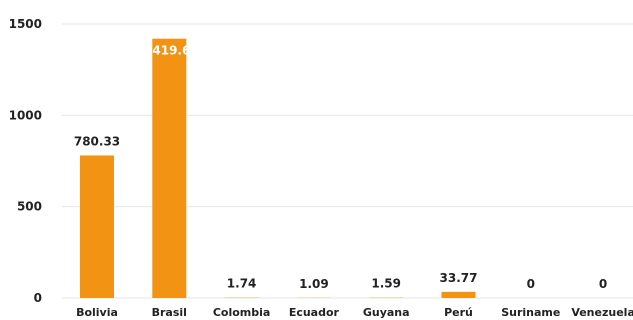 The width and height of the screenshot is (633, 320). I want to click on y-tick-label: 1000, so click(25, 115).